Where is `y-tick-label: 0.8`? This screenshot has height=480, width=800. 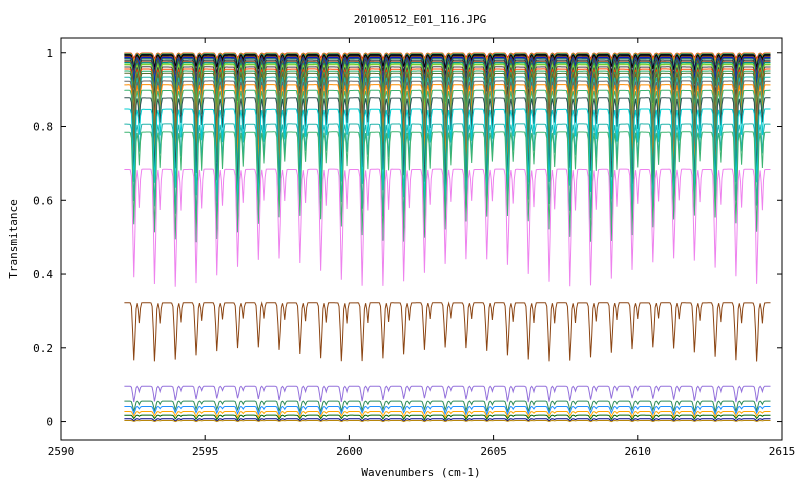
y-tick-label: 0.8 is located at coordinates (43, 127).